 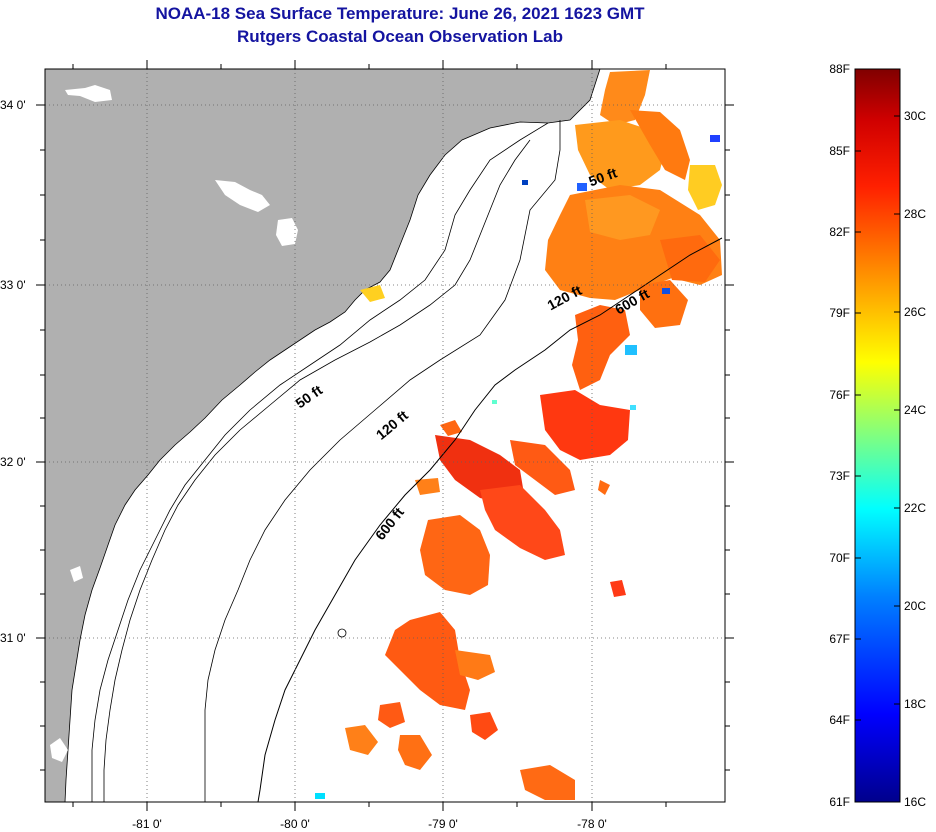 What do you see at coordinates (915, 508) in the screenshot?
I see `temp-c-label: 22C` at bounding box center [915, 508].